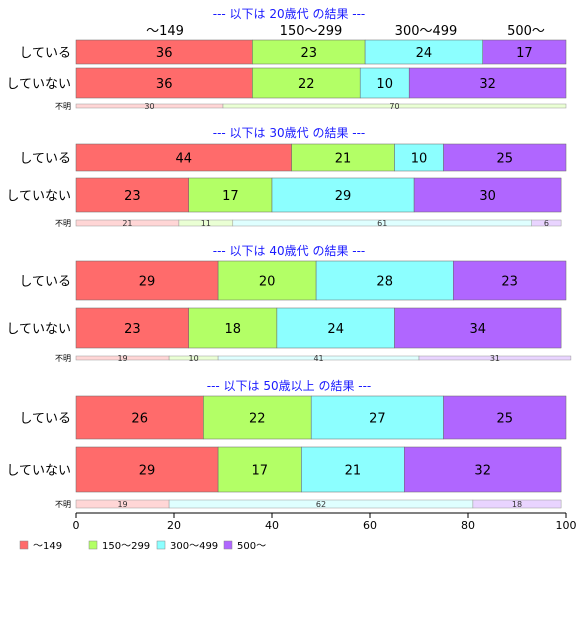  What do you see at coordinates (321, 504) in the screenshot?
I see `unknown-value-label: 62` at bounding box center [321, 504].